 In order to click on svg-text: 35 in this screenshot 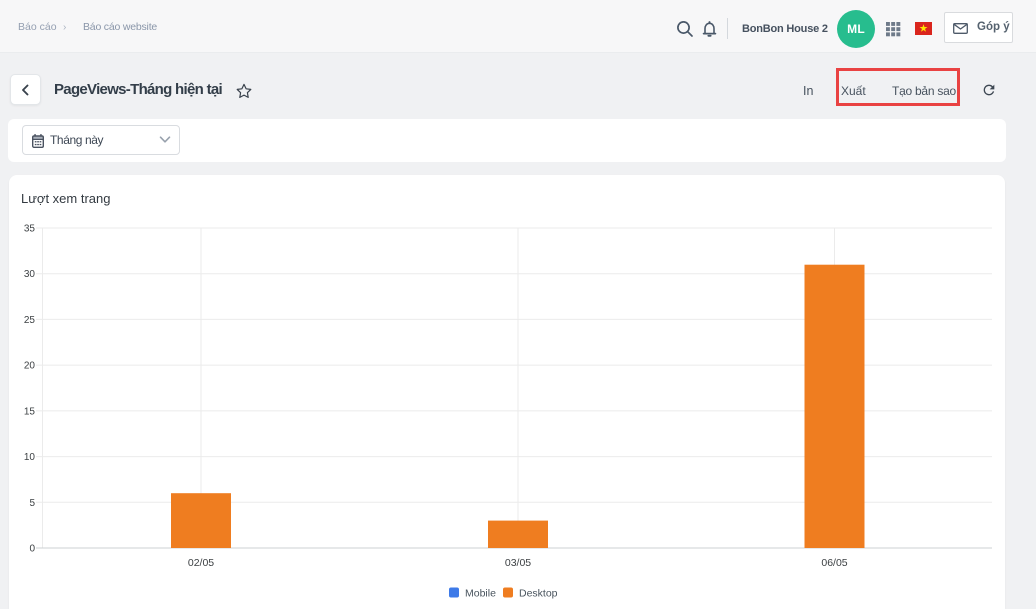, I will do `click(30, 229)`.